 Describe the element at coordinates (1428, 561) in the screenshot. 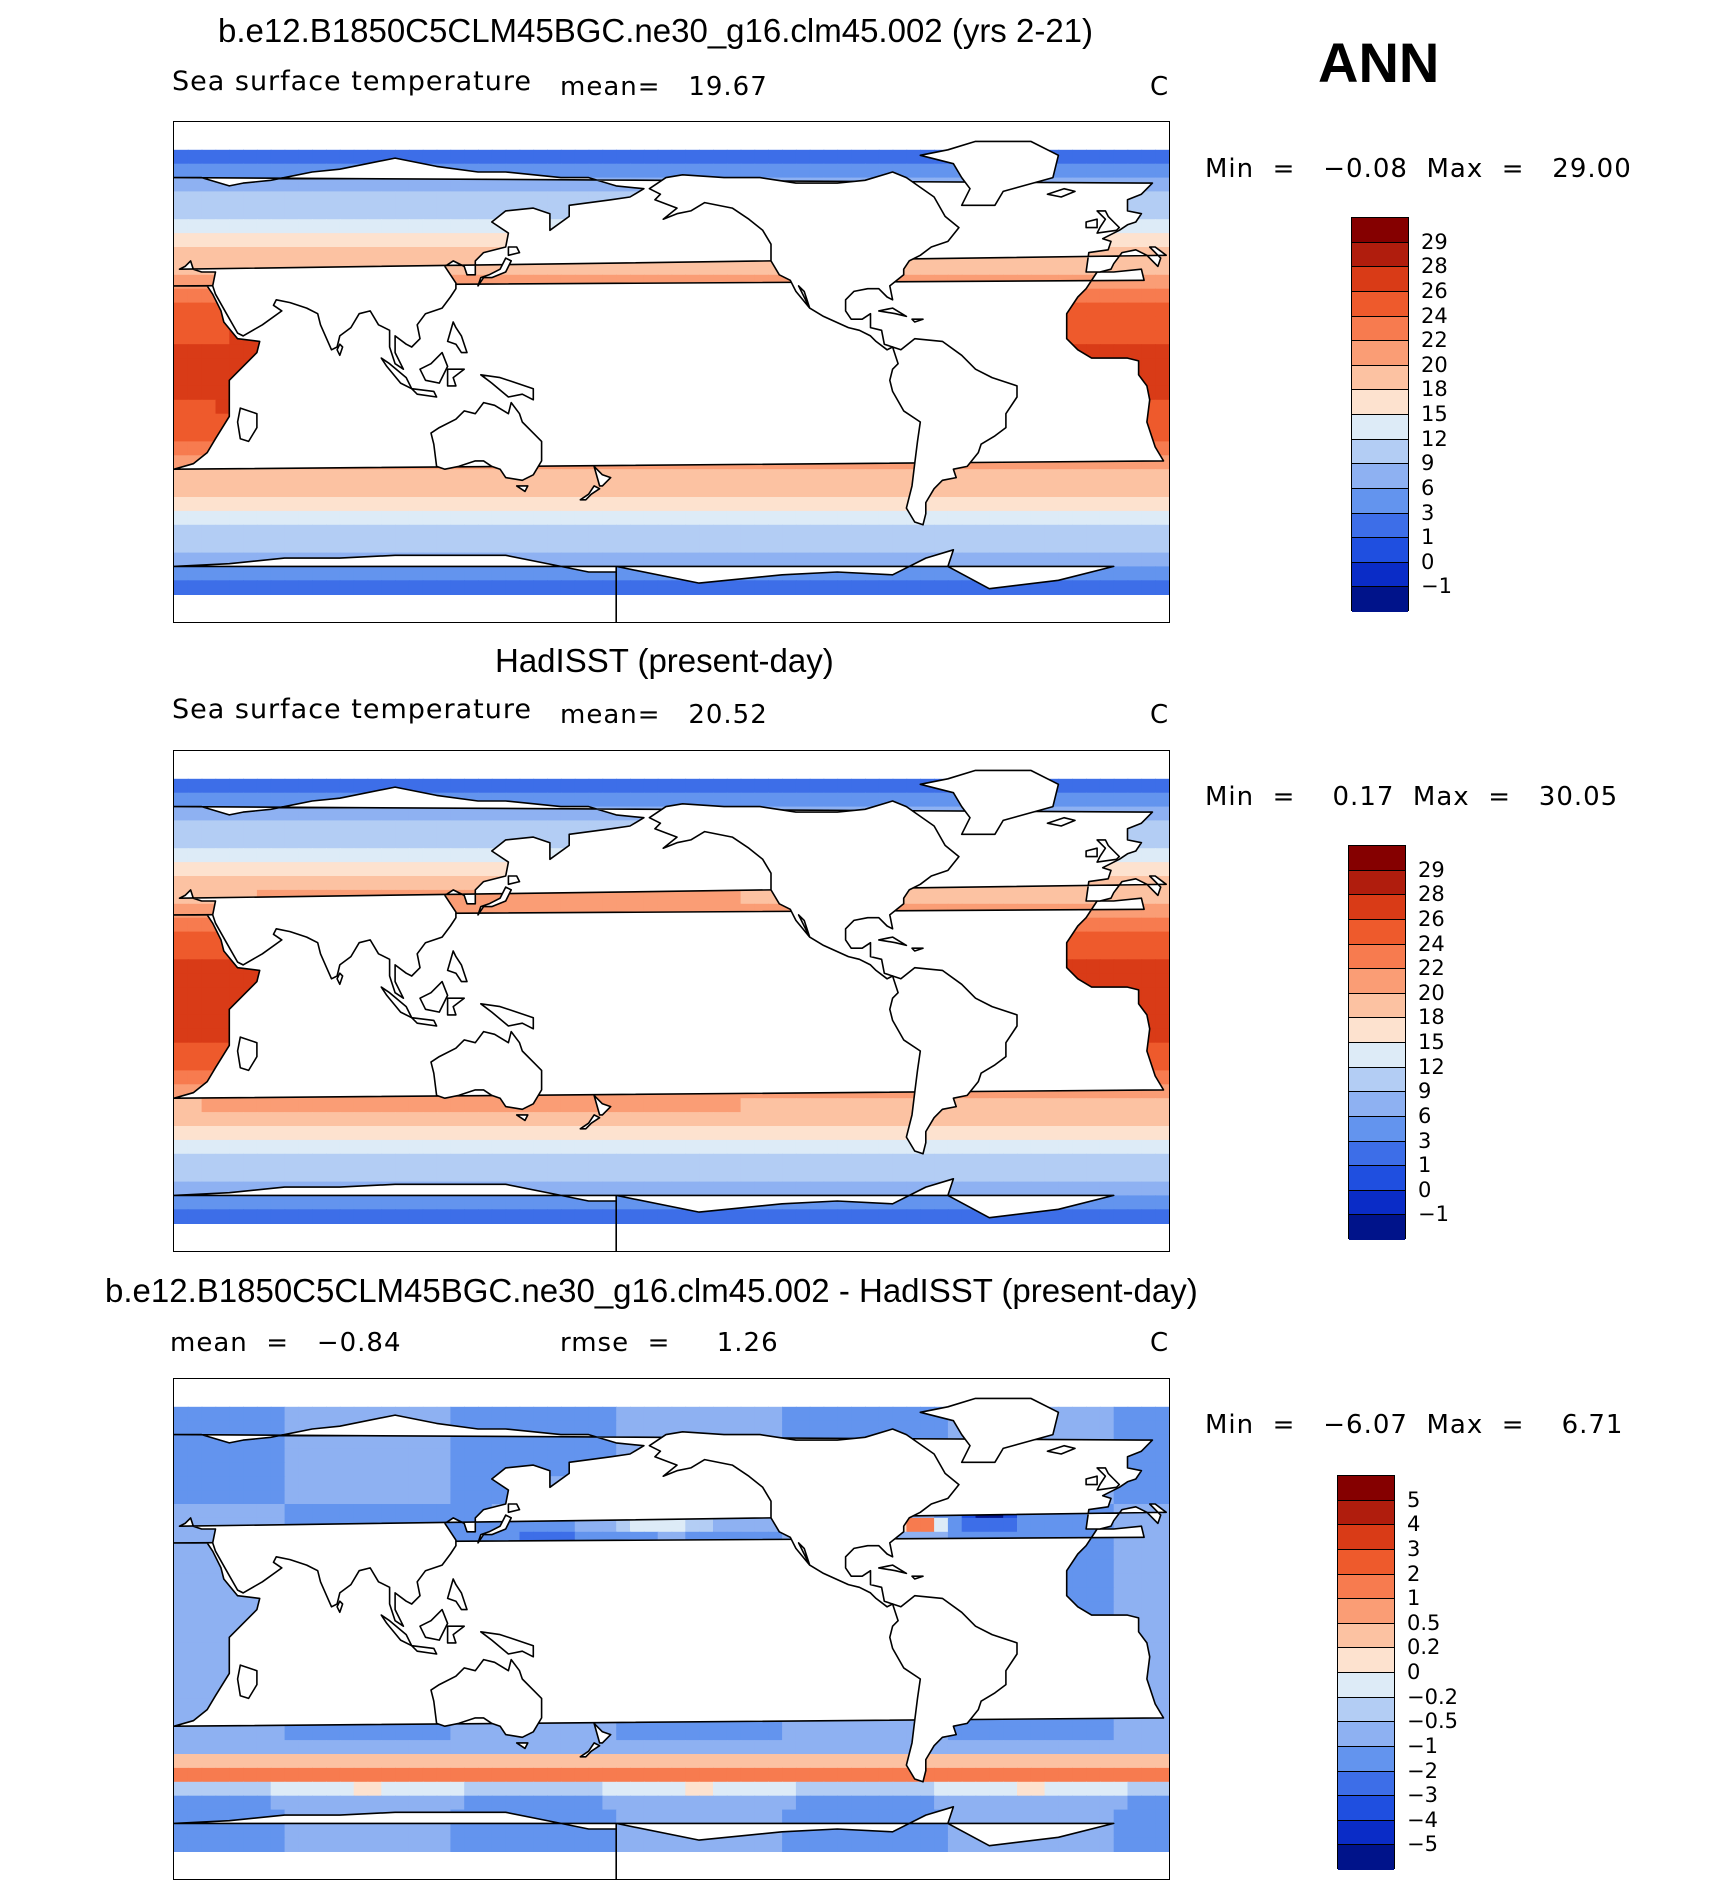

I see `colorbar-tick-label: 0` at that location.